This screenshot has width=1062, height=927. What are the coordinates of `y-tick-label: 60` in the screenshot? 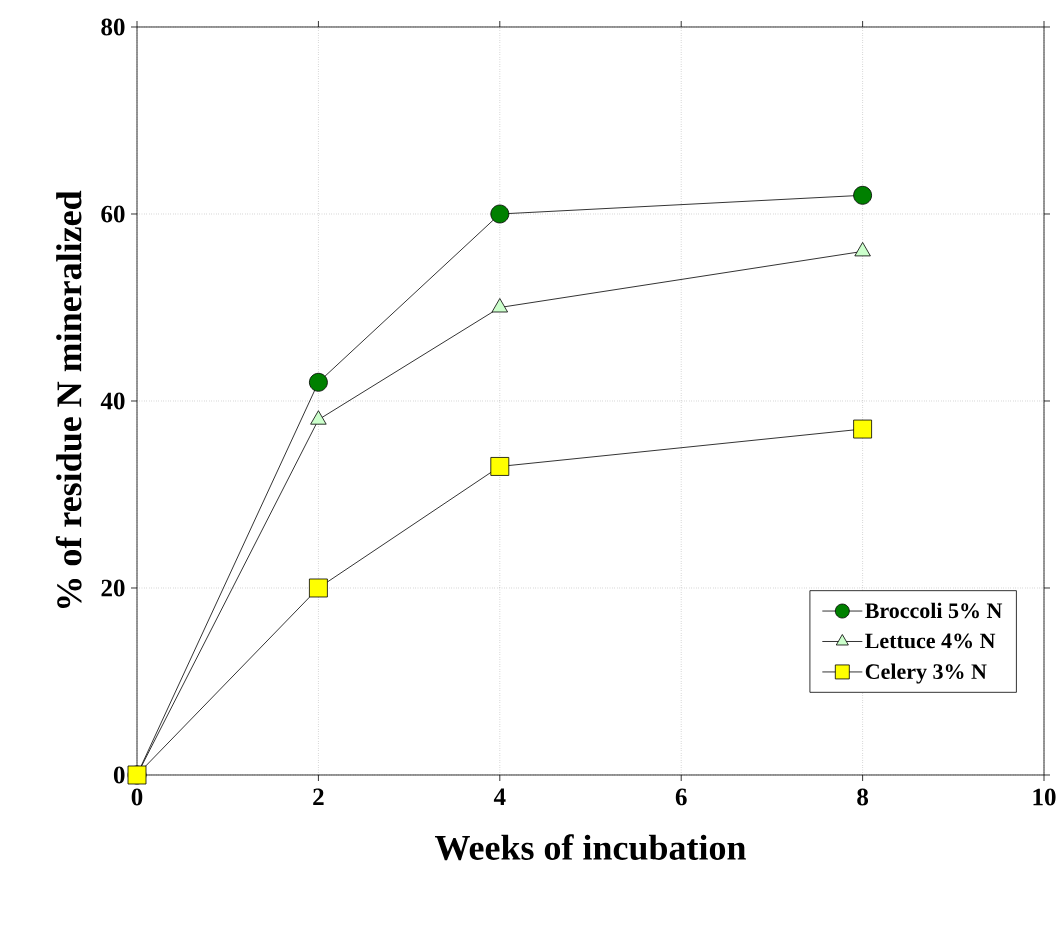 It's located at (113, 214).